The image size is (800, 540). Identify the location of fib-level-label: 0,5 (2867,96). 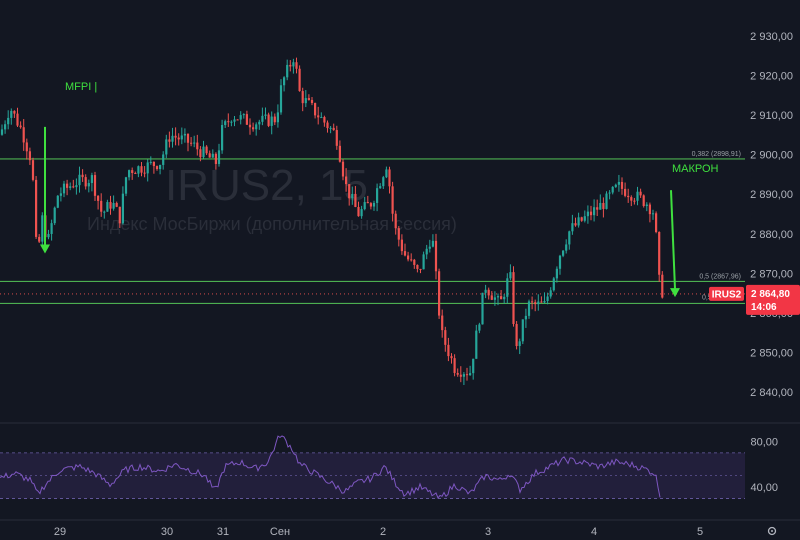
(720, 276).